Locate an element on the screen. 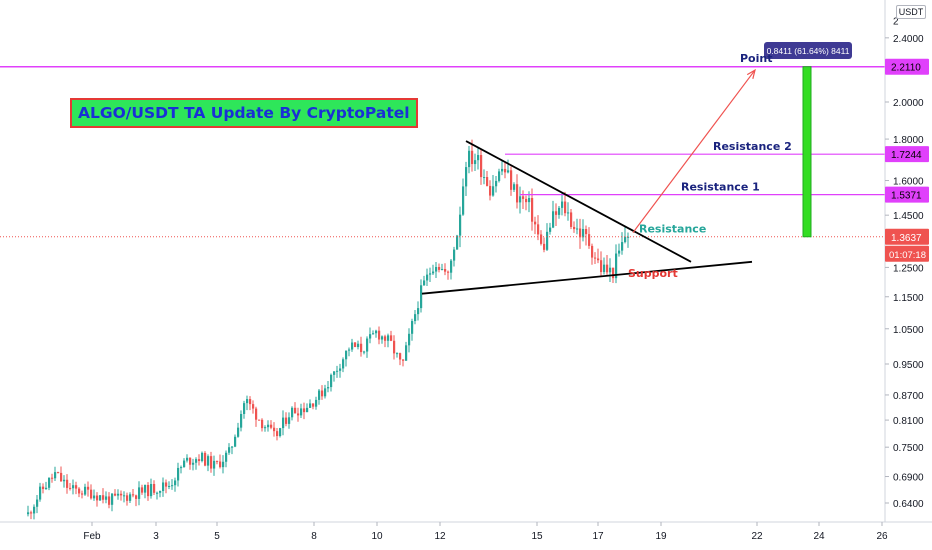 Image resolution: width=932 pixels, height=550 pixels. price-tick-label: 2.4000 is located at coordinates (908, 39).